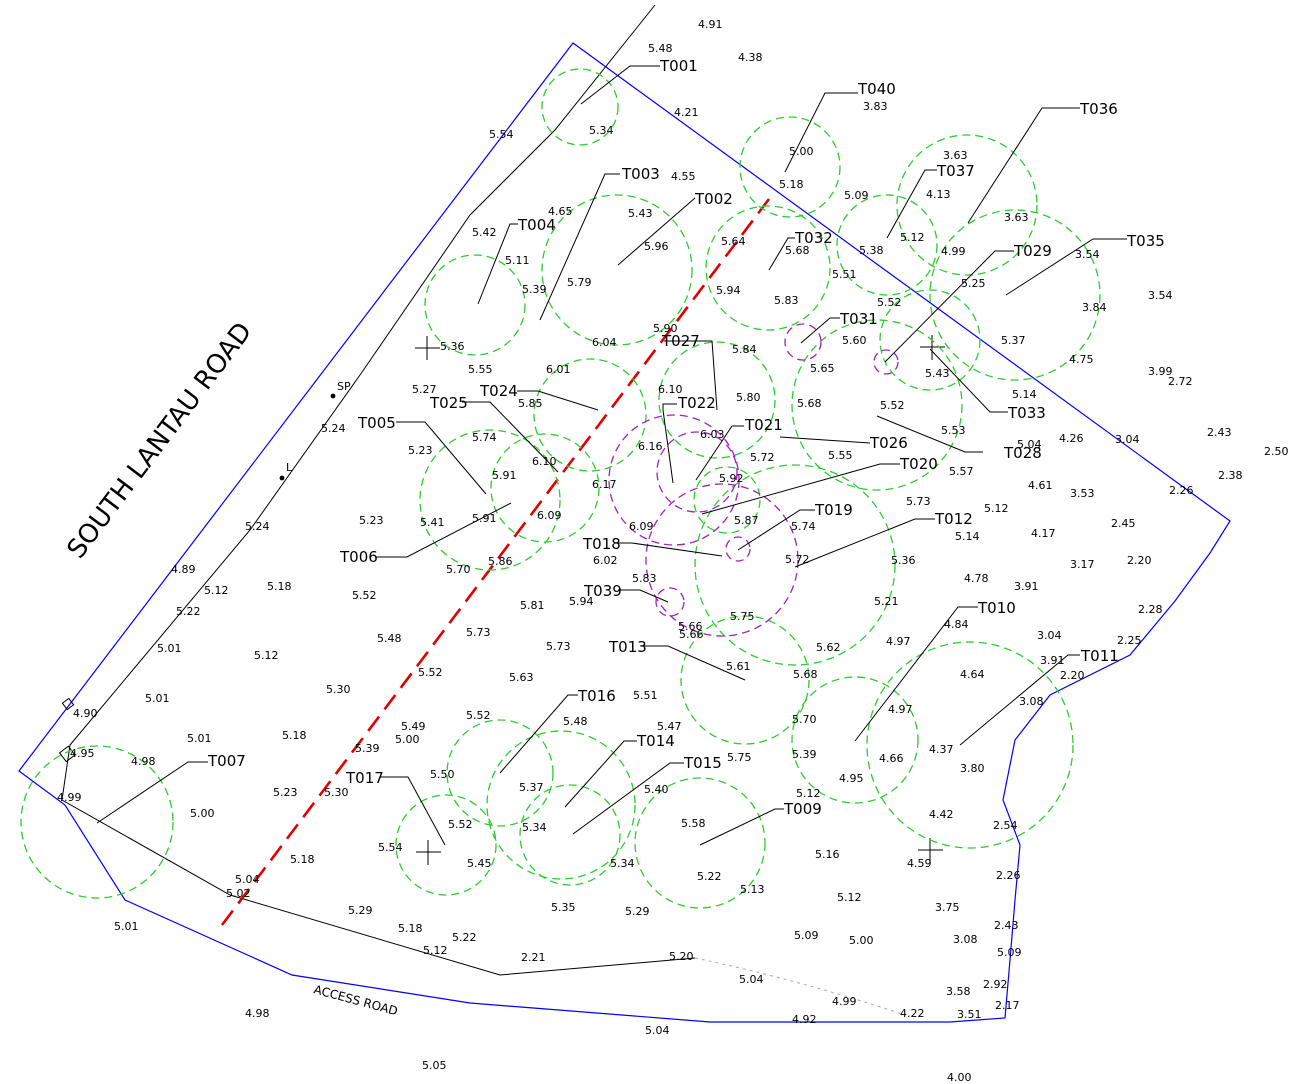 The width and height of the screenshot is (1290, 1084). What do you see at coordinates (289, 467) in the screenshot?
I see `l-label: L` at bounding box center [289, 467].